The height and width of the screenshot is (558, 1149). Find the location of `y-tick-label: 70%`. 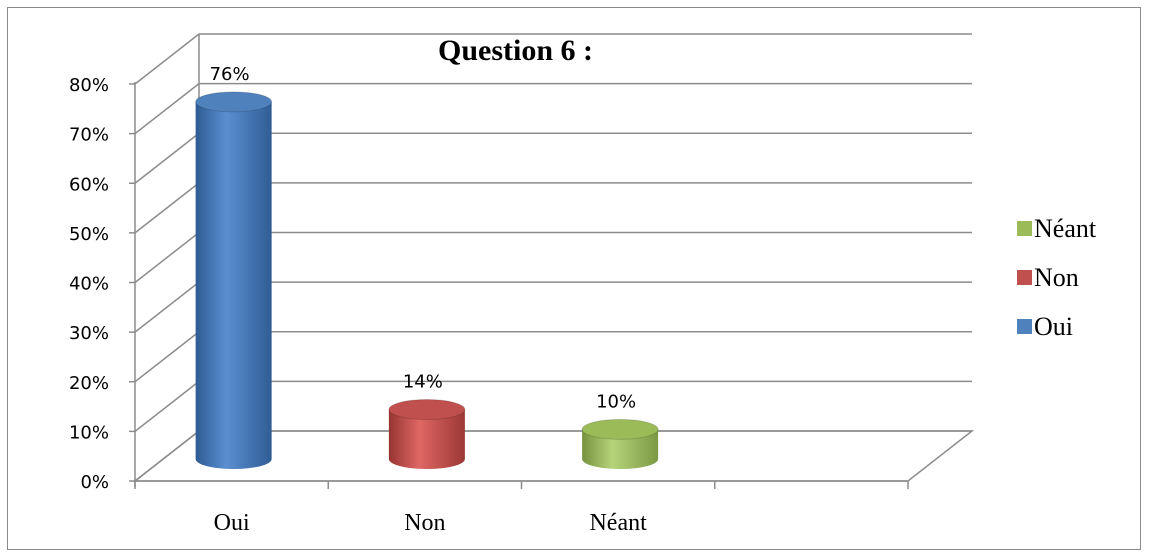

y-tick-label: 70% is located at coordinates (89, 135).